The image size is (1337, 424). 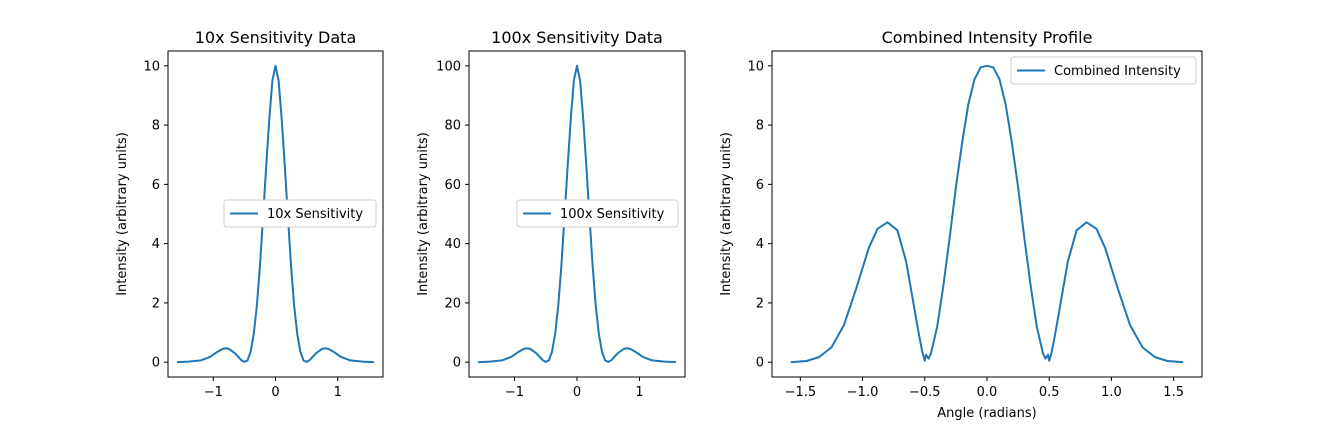 What do you see at coordinates (863, 392) in the screenshot?
I see `x-tick-label: −1.0` at bounding box center [863, 392].